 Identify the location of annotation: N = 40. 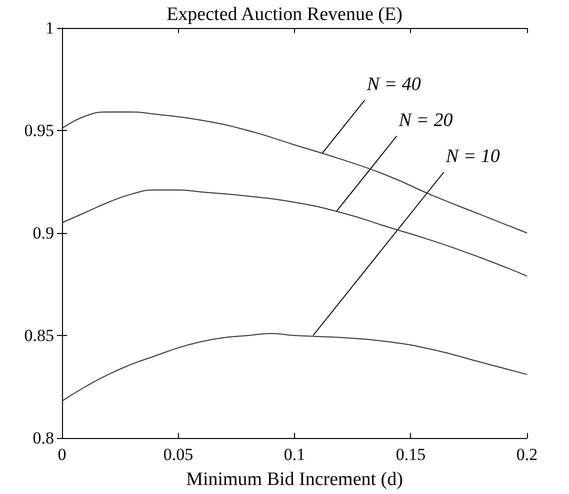
(394, 84).